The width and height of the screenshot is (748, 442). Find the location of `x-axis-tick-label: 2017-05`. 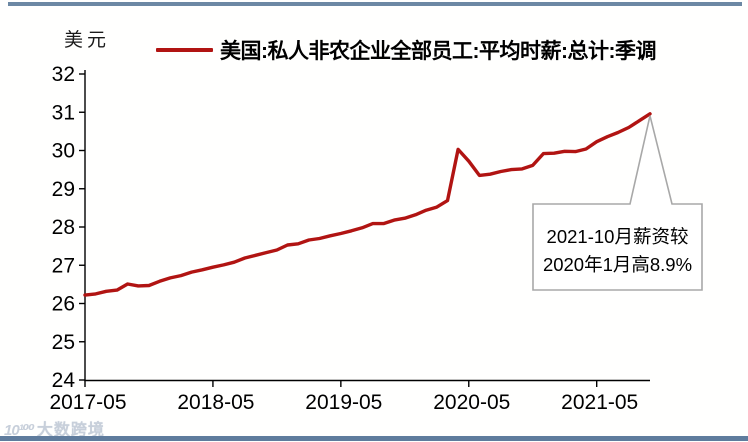

x-axis-tick-label: 2017-05 is located at coordinates (87, 402).